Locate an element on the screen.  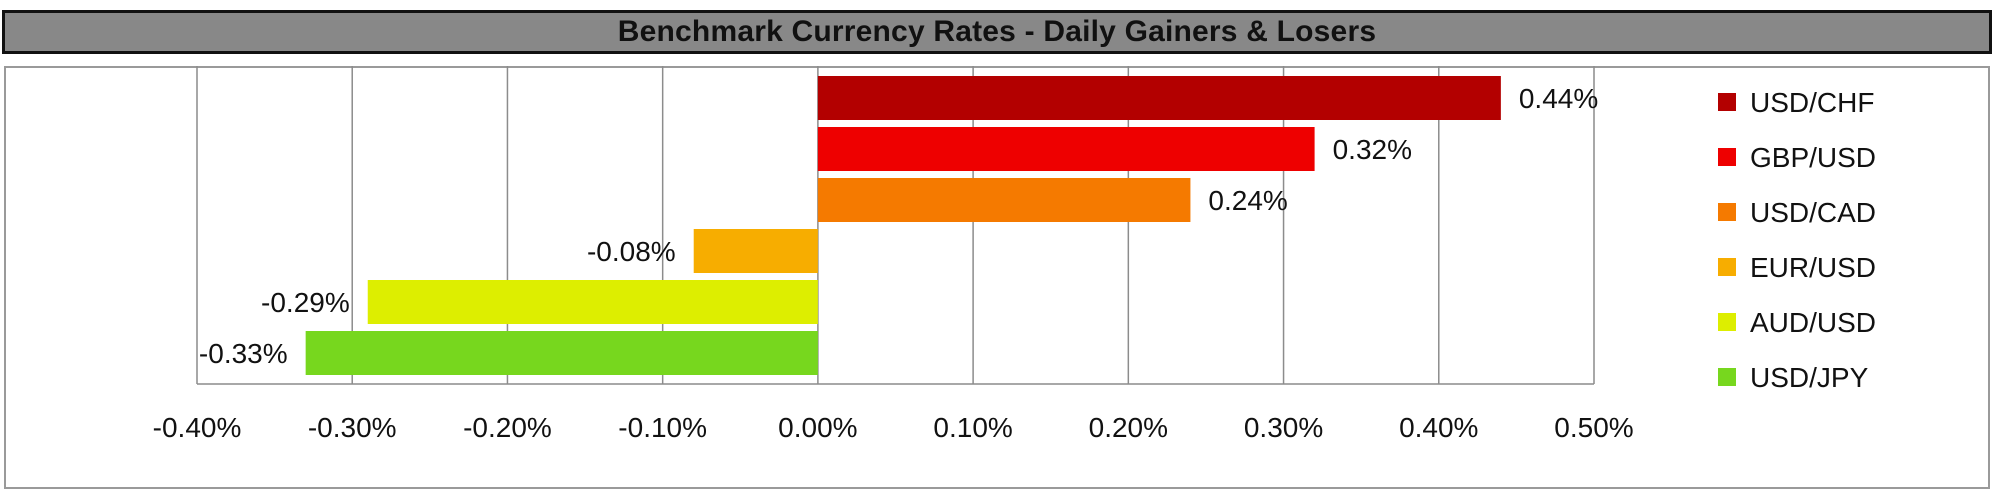
x-tick-label: -0.40% is located at coordinates (197, 427).